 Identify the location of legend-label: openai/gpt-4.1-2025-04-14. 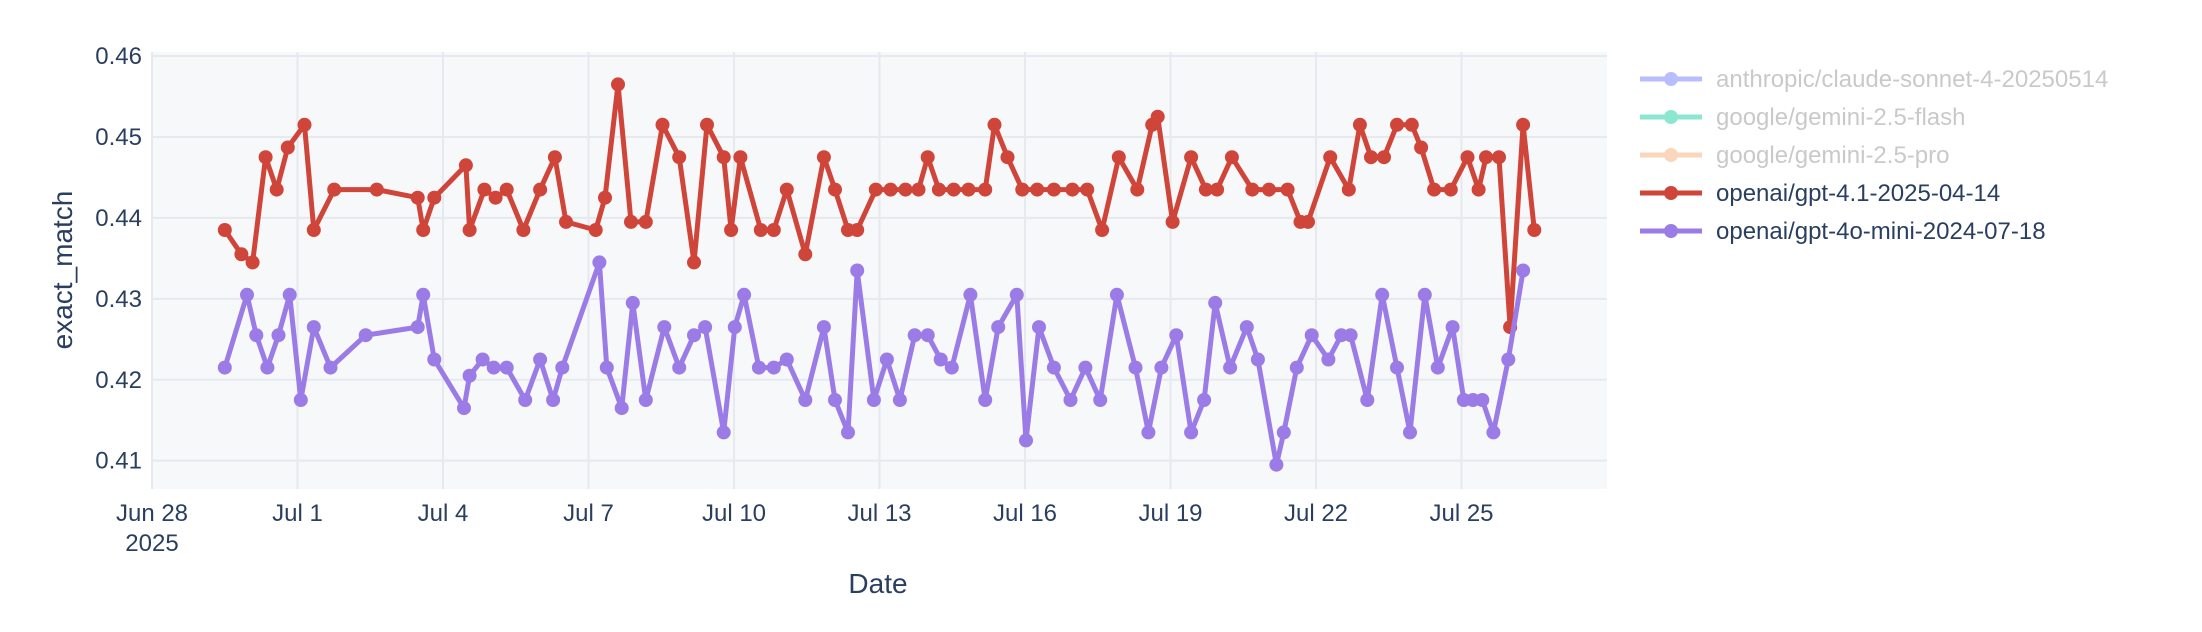
(1858, 193).